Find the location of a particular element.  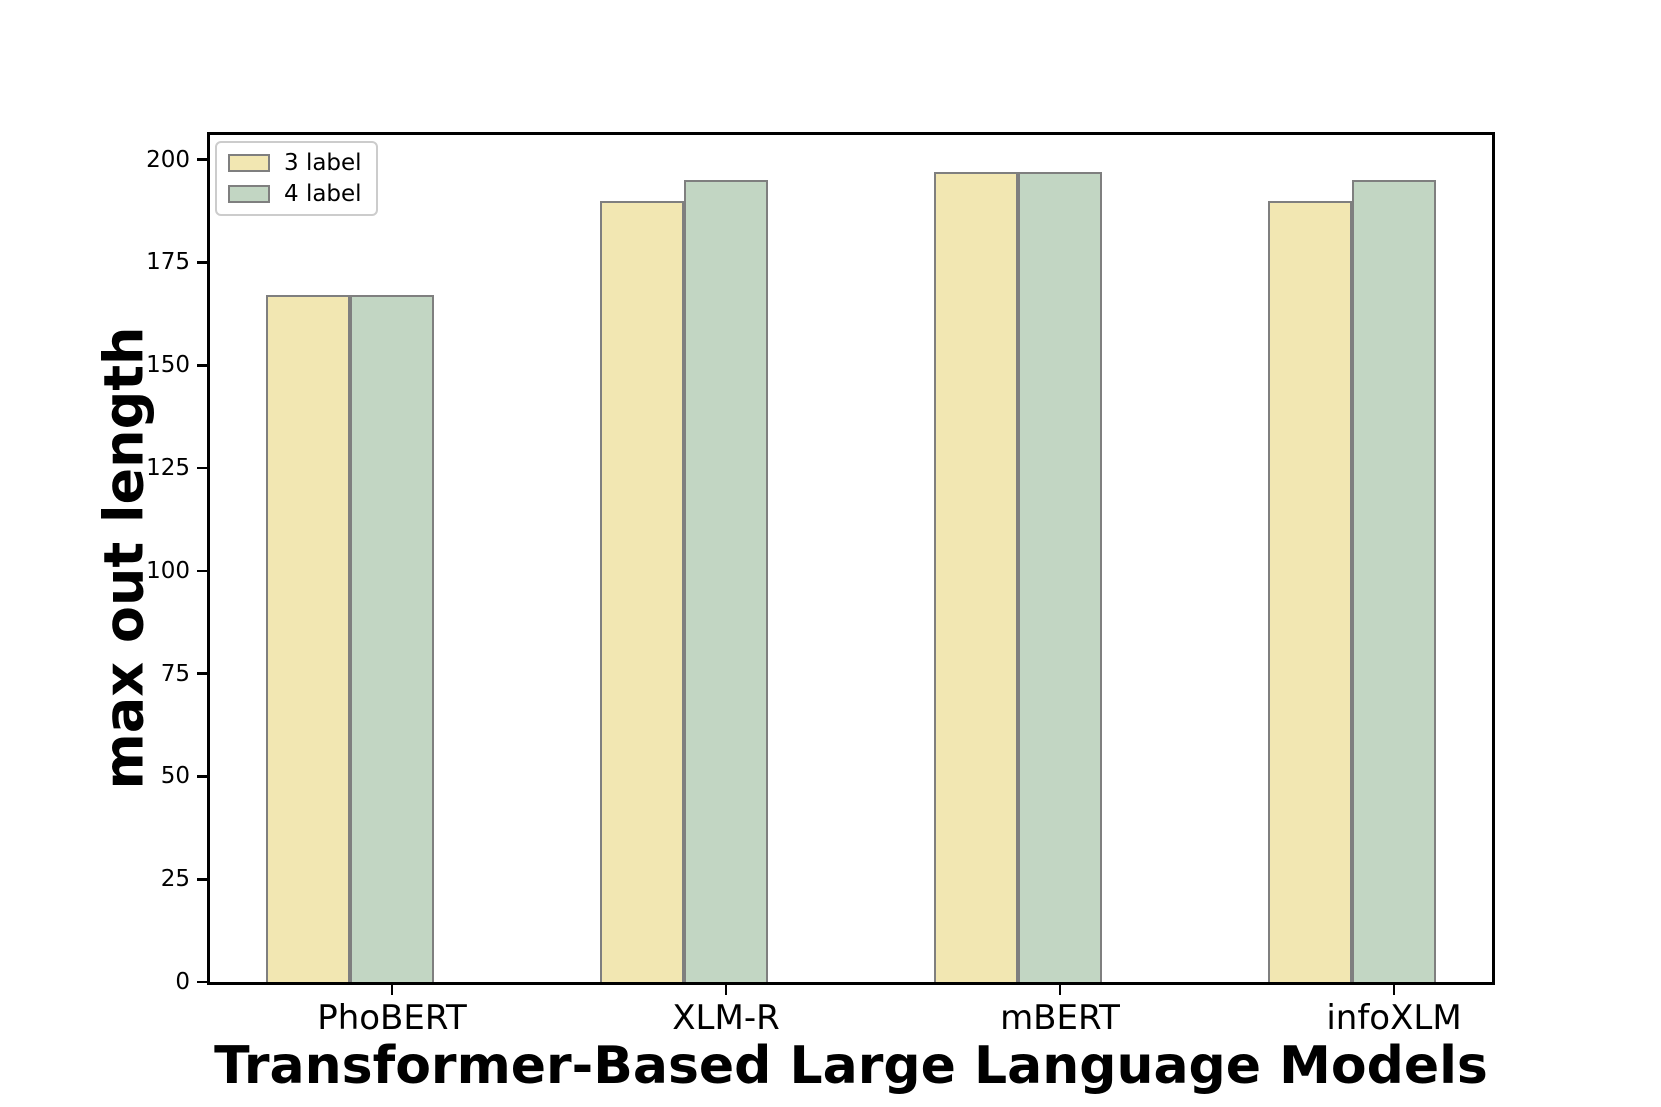

bar-3-label-infoXLM is located at coordinates (1310, 591).